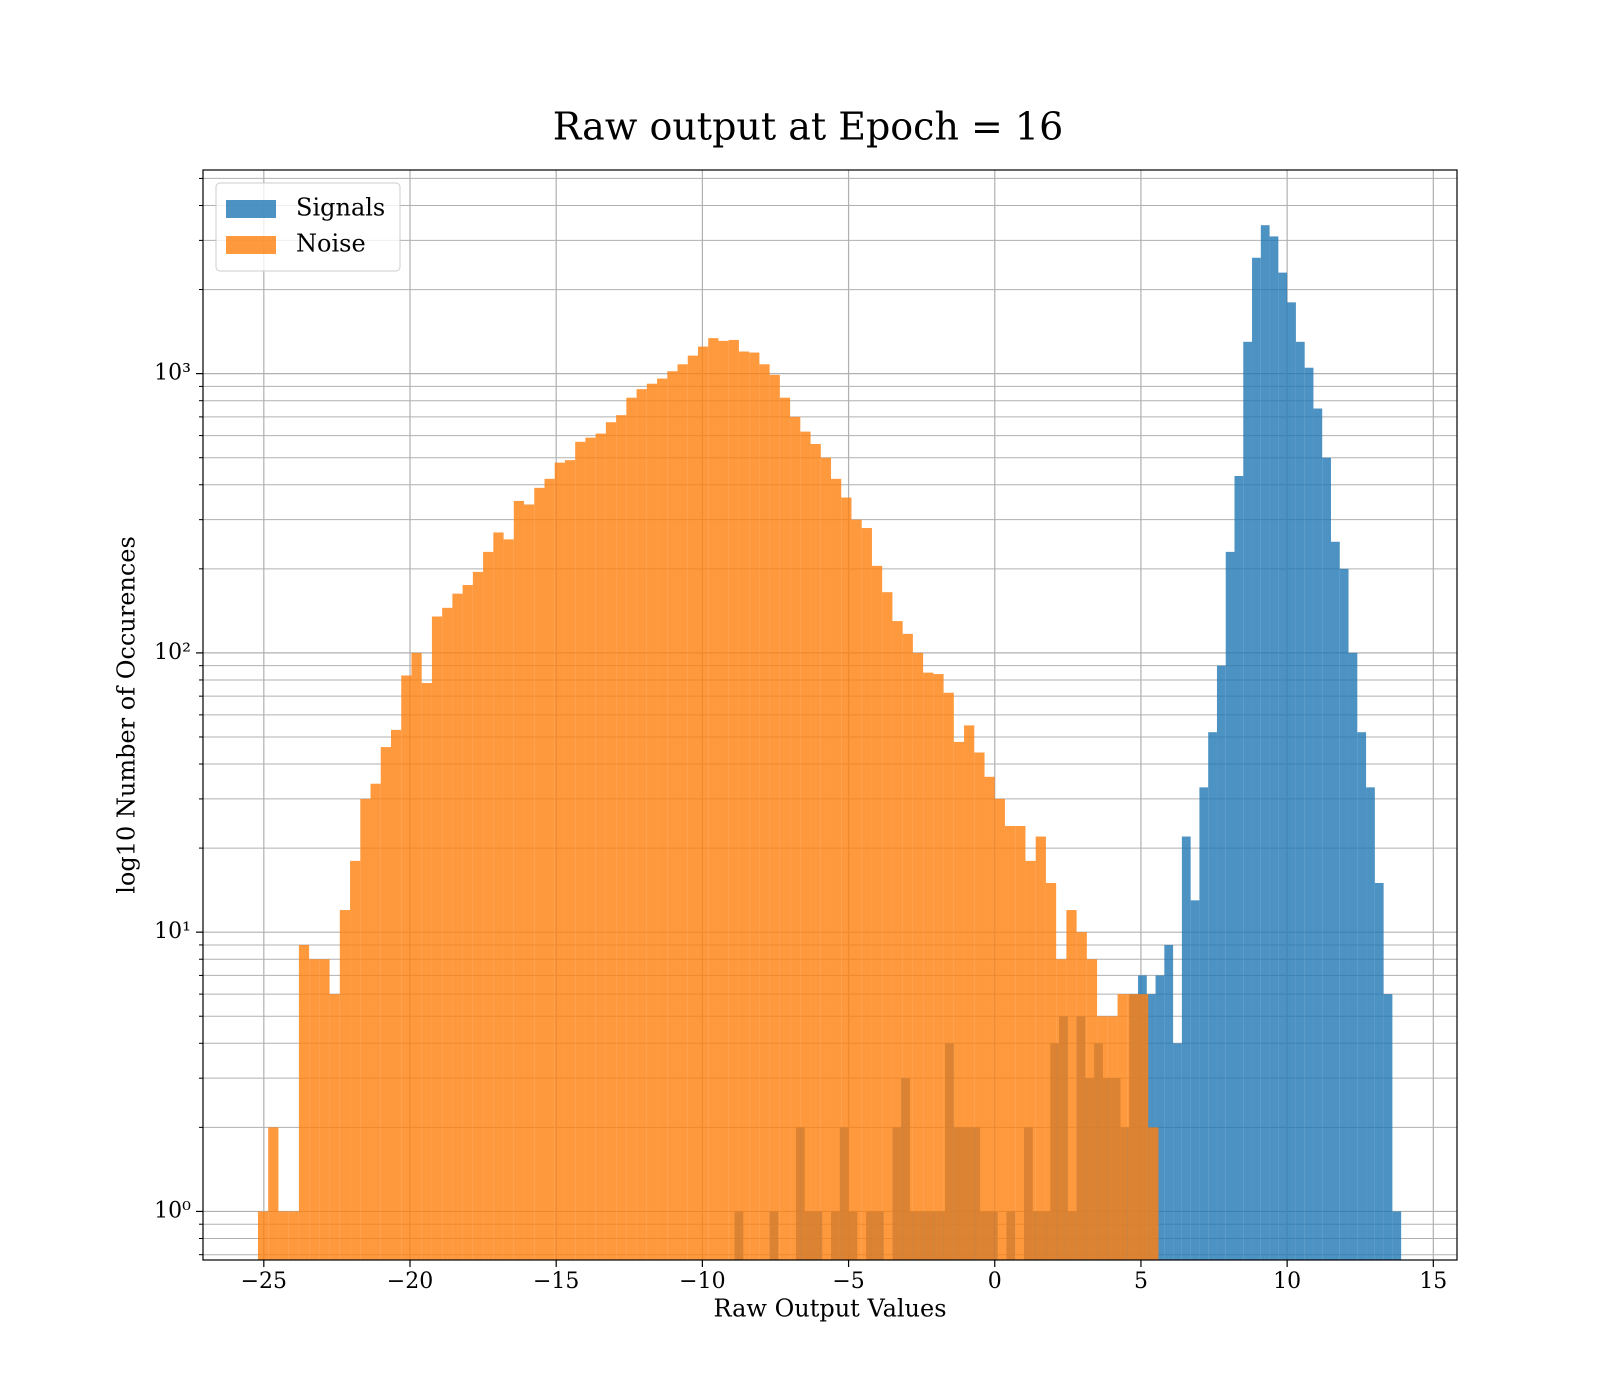 The width and height of the screenshot is (1600, 1400). What do you see at coordinates (264, 1281) in the screenshot?
I see `x-tick-label: −25` at bounding box center [264, 1281].